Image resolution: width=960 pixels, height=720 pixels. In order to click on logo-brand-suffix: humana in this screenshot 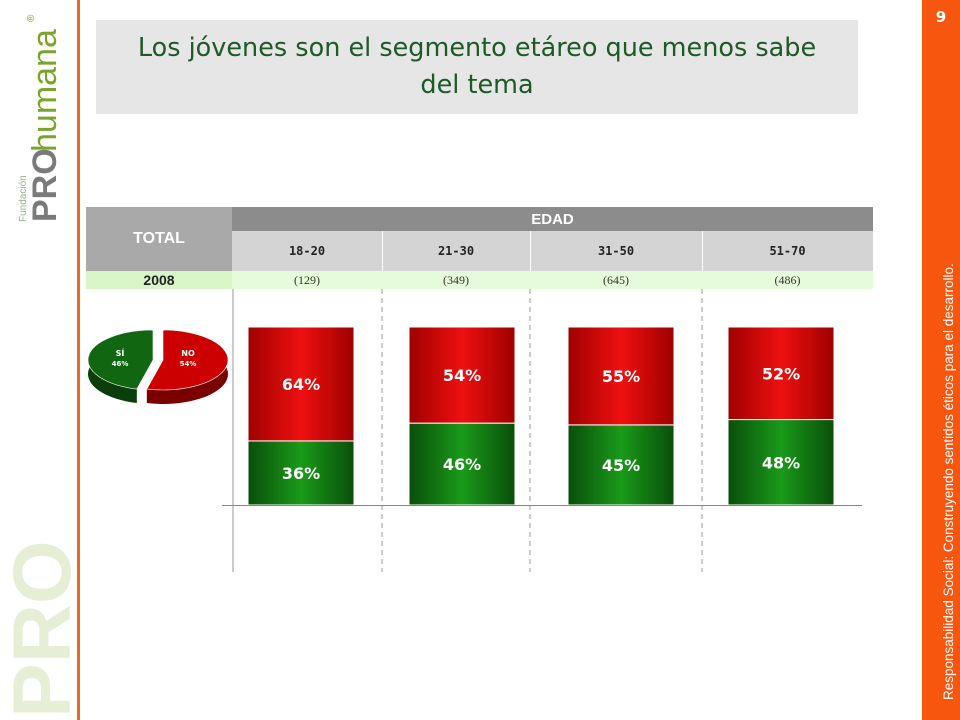, I will do `click(45, 90)`.